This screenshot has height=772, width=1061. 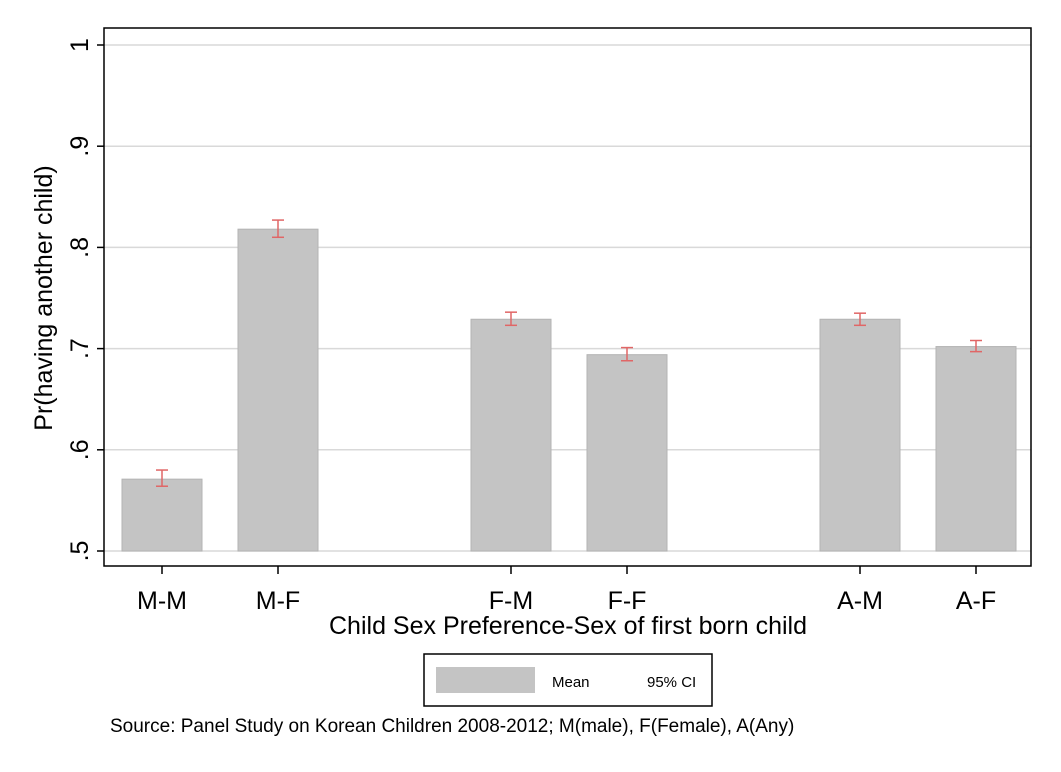 What do you see at coordinates (511, 601) in the screenshot?
I see `x-tick-label: F-M` at bounding box center [511, 601].